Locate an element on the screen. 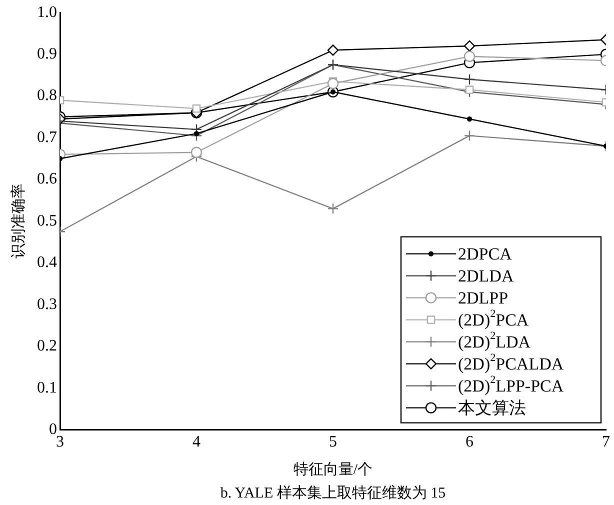 This screenshot has height=505, width=614. y-tick-label: 0.6 is located at coordinates (47, 179).